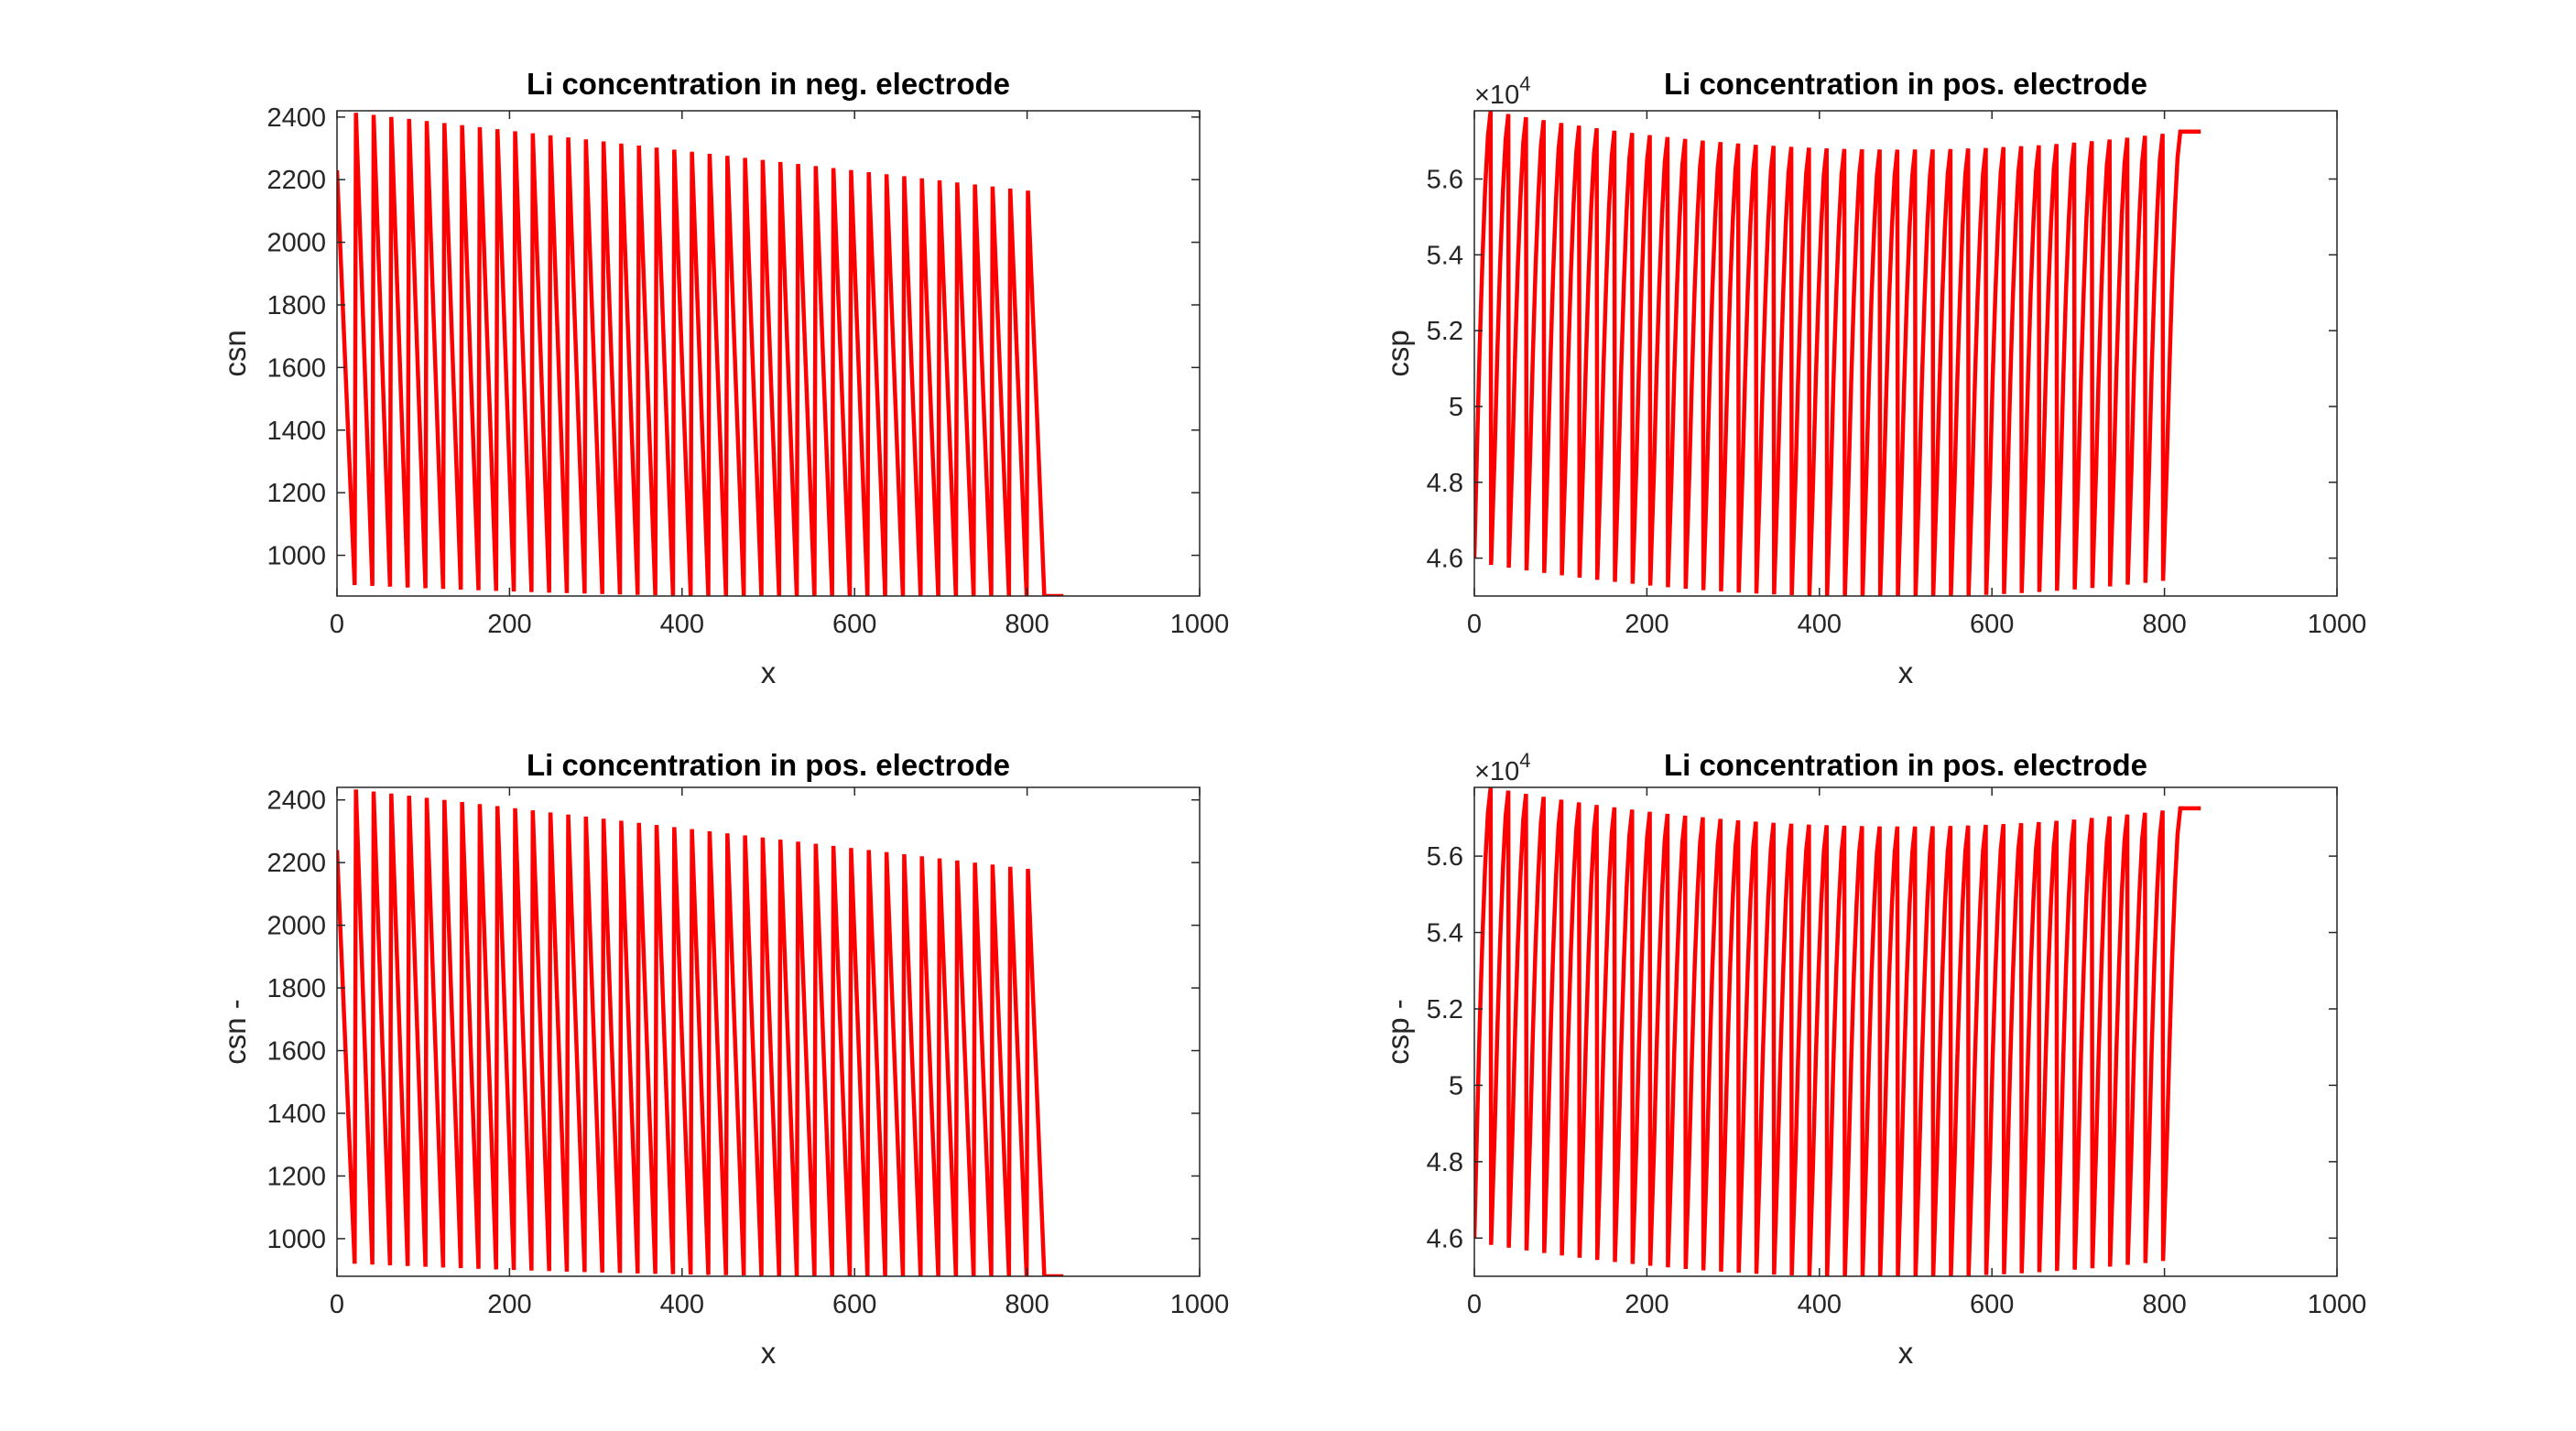  Describe the element at coordinates (768, 84) in the screenshot. I see `subplot-1-title: Li concentration in neg. electrode` at that location.